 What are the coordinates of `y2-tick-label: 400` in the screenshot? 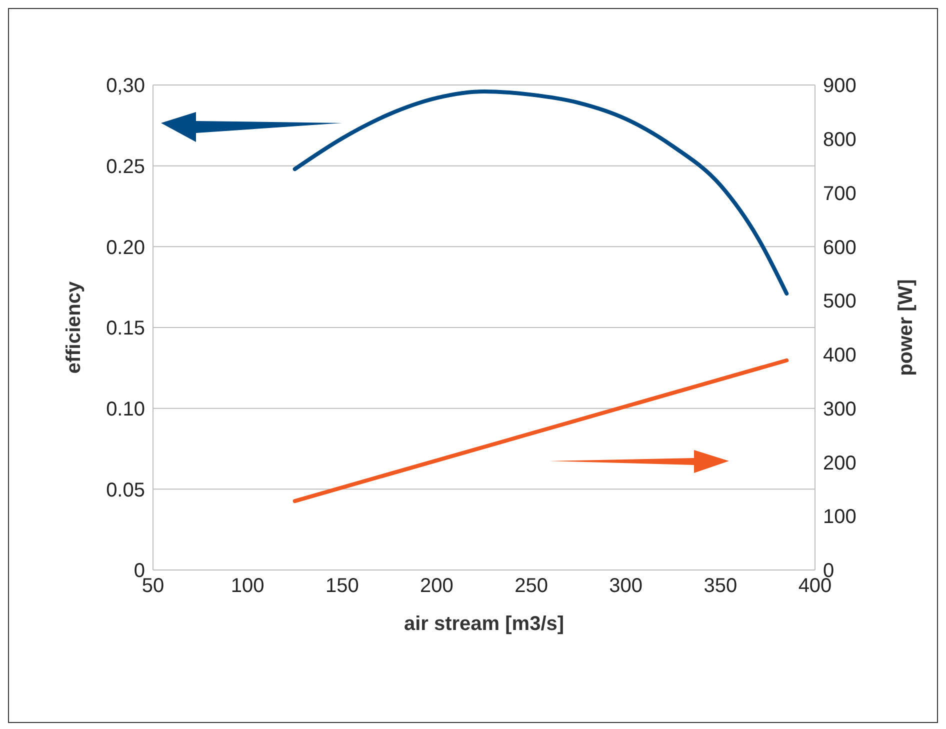 It's located at (839, 355).